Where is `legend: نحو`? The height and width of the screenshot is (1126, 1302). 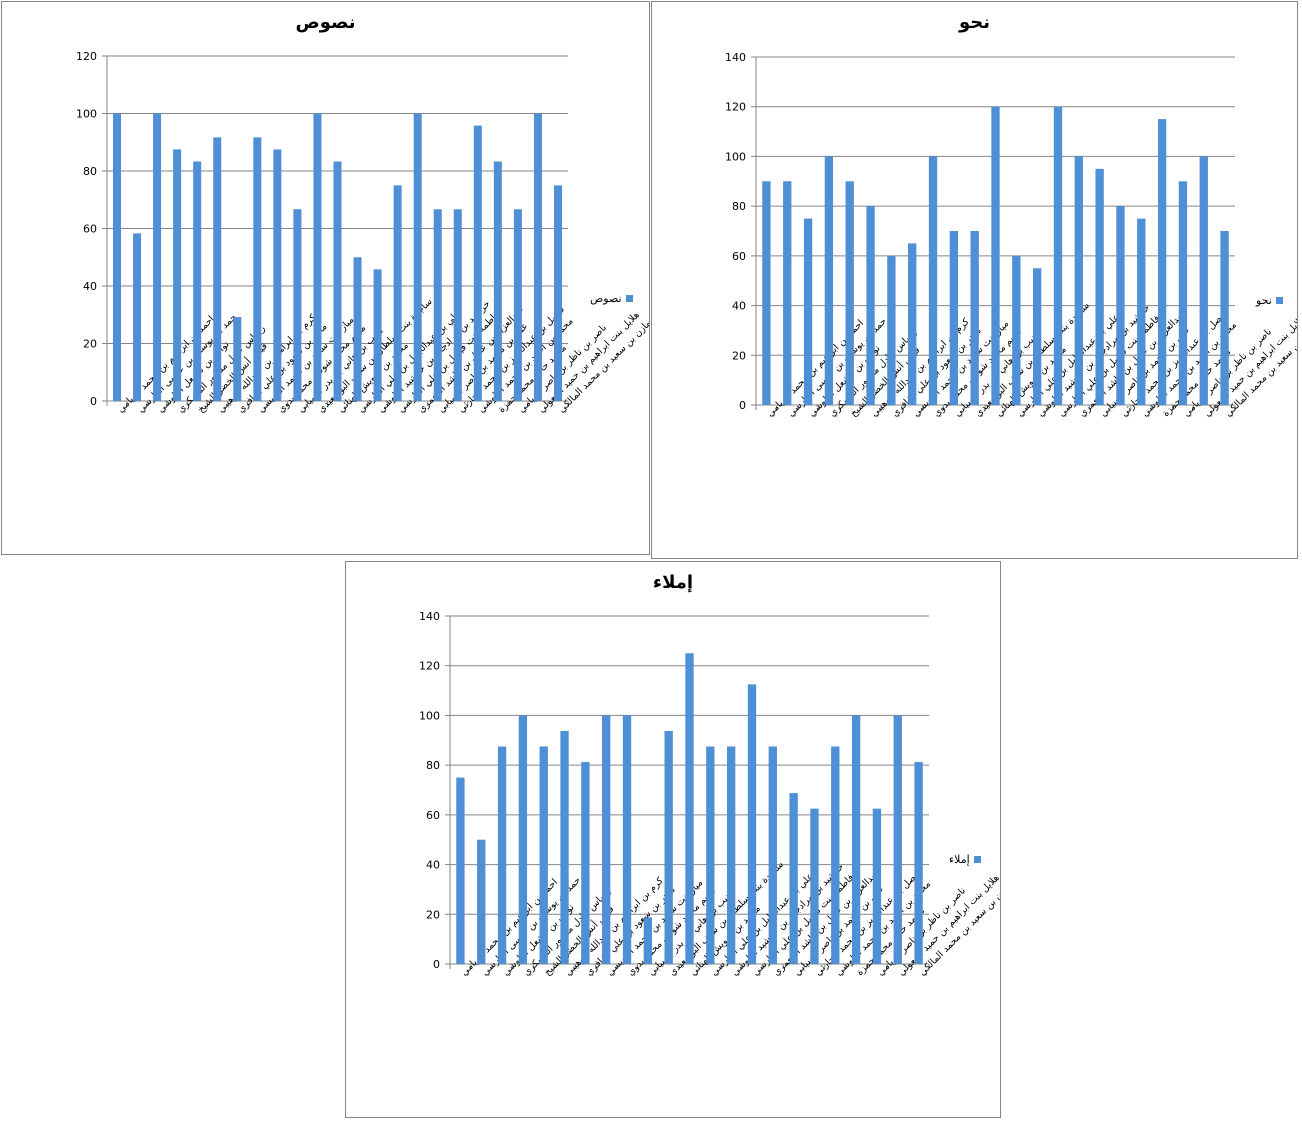
legend: نحو is located at coordinates (1269, 300).